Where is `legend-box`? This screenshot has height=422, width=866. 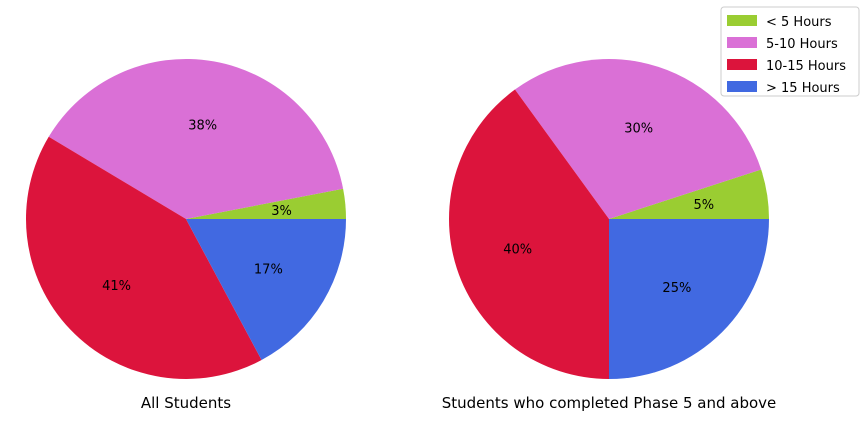
legend-box is located at coordinates (790, 51).